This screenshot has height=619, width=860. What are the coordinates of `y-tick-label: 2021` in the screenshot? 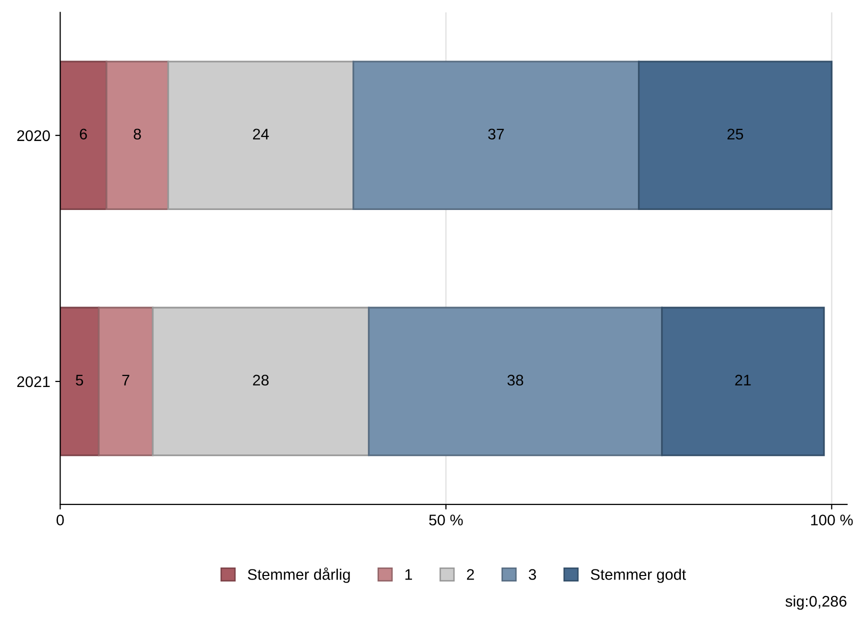 It's located at (33, 382).